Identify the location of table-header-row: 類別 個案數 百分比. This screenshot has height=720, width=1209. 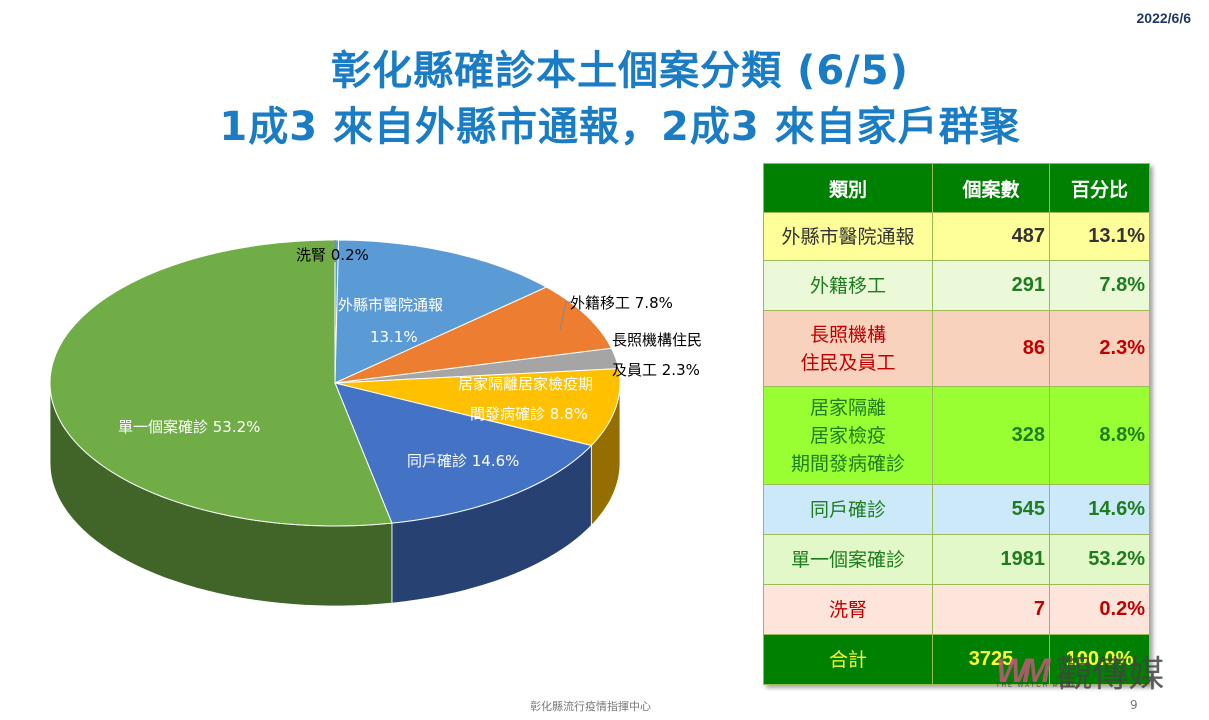
(956, 188).